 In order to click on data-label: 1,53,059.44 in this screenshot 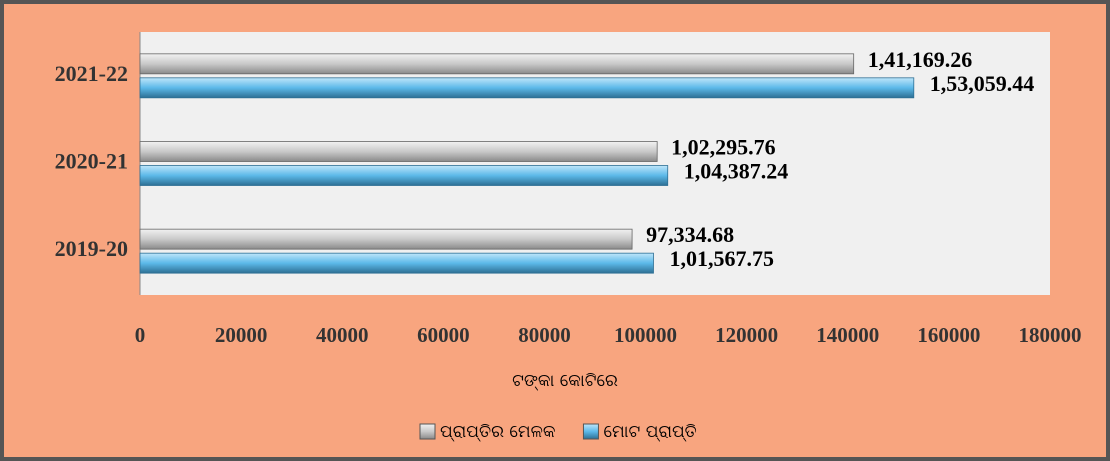, I will do `click(982, 83)`.